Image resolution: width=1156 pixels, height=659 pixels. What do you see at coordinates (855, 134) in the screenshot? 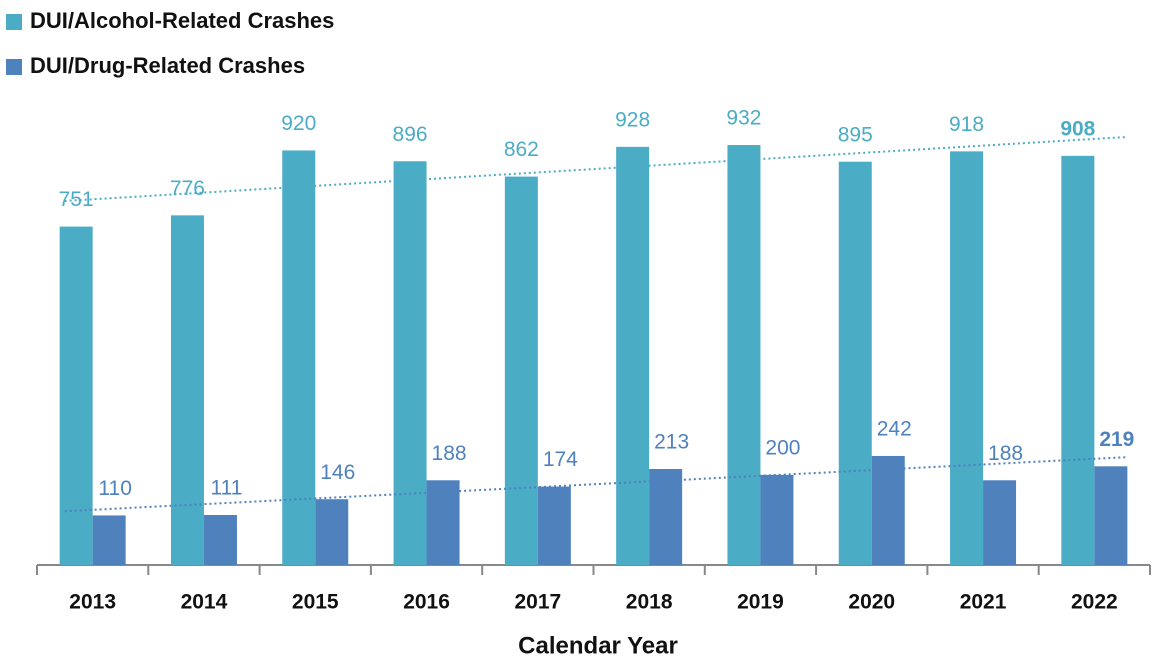
I see `value-label: 895` at bounding box center [855, 134].